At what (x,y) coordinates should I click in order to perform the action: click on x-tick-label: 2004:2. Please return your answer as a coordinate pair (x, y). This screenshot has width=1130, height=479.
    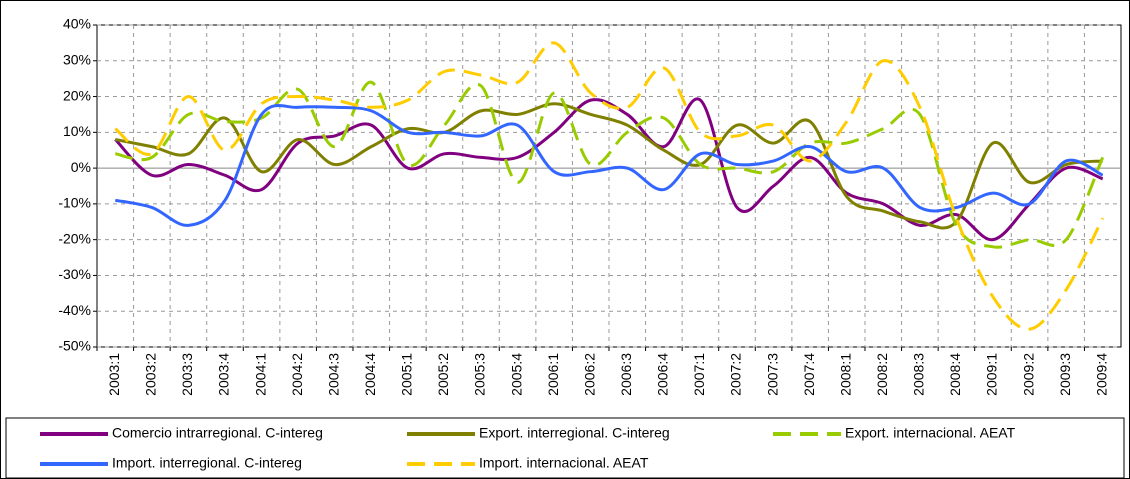
    Looking at the image, I should click on (297, 374).